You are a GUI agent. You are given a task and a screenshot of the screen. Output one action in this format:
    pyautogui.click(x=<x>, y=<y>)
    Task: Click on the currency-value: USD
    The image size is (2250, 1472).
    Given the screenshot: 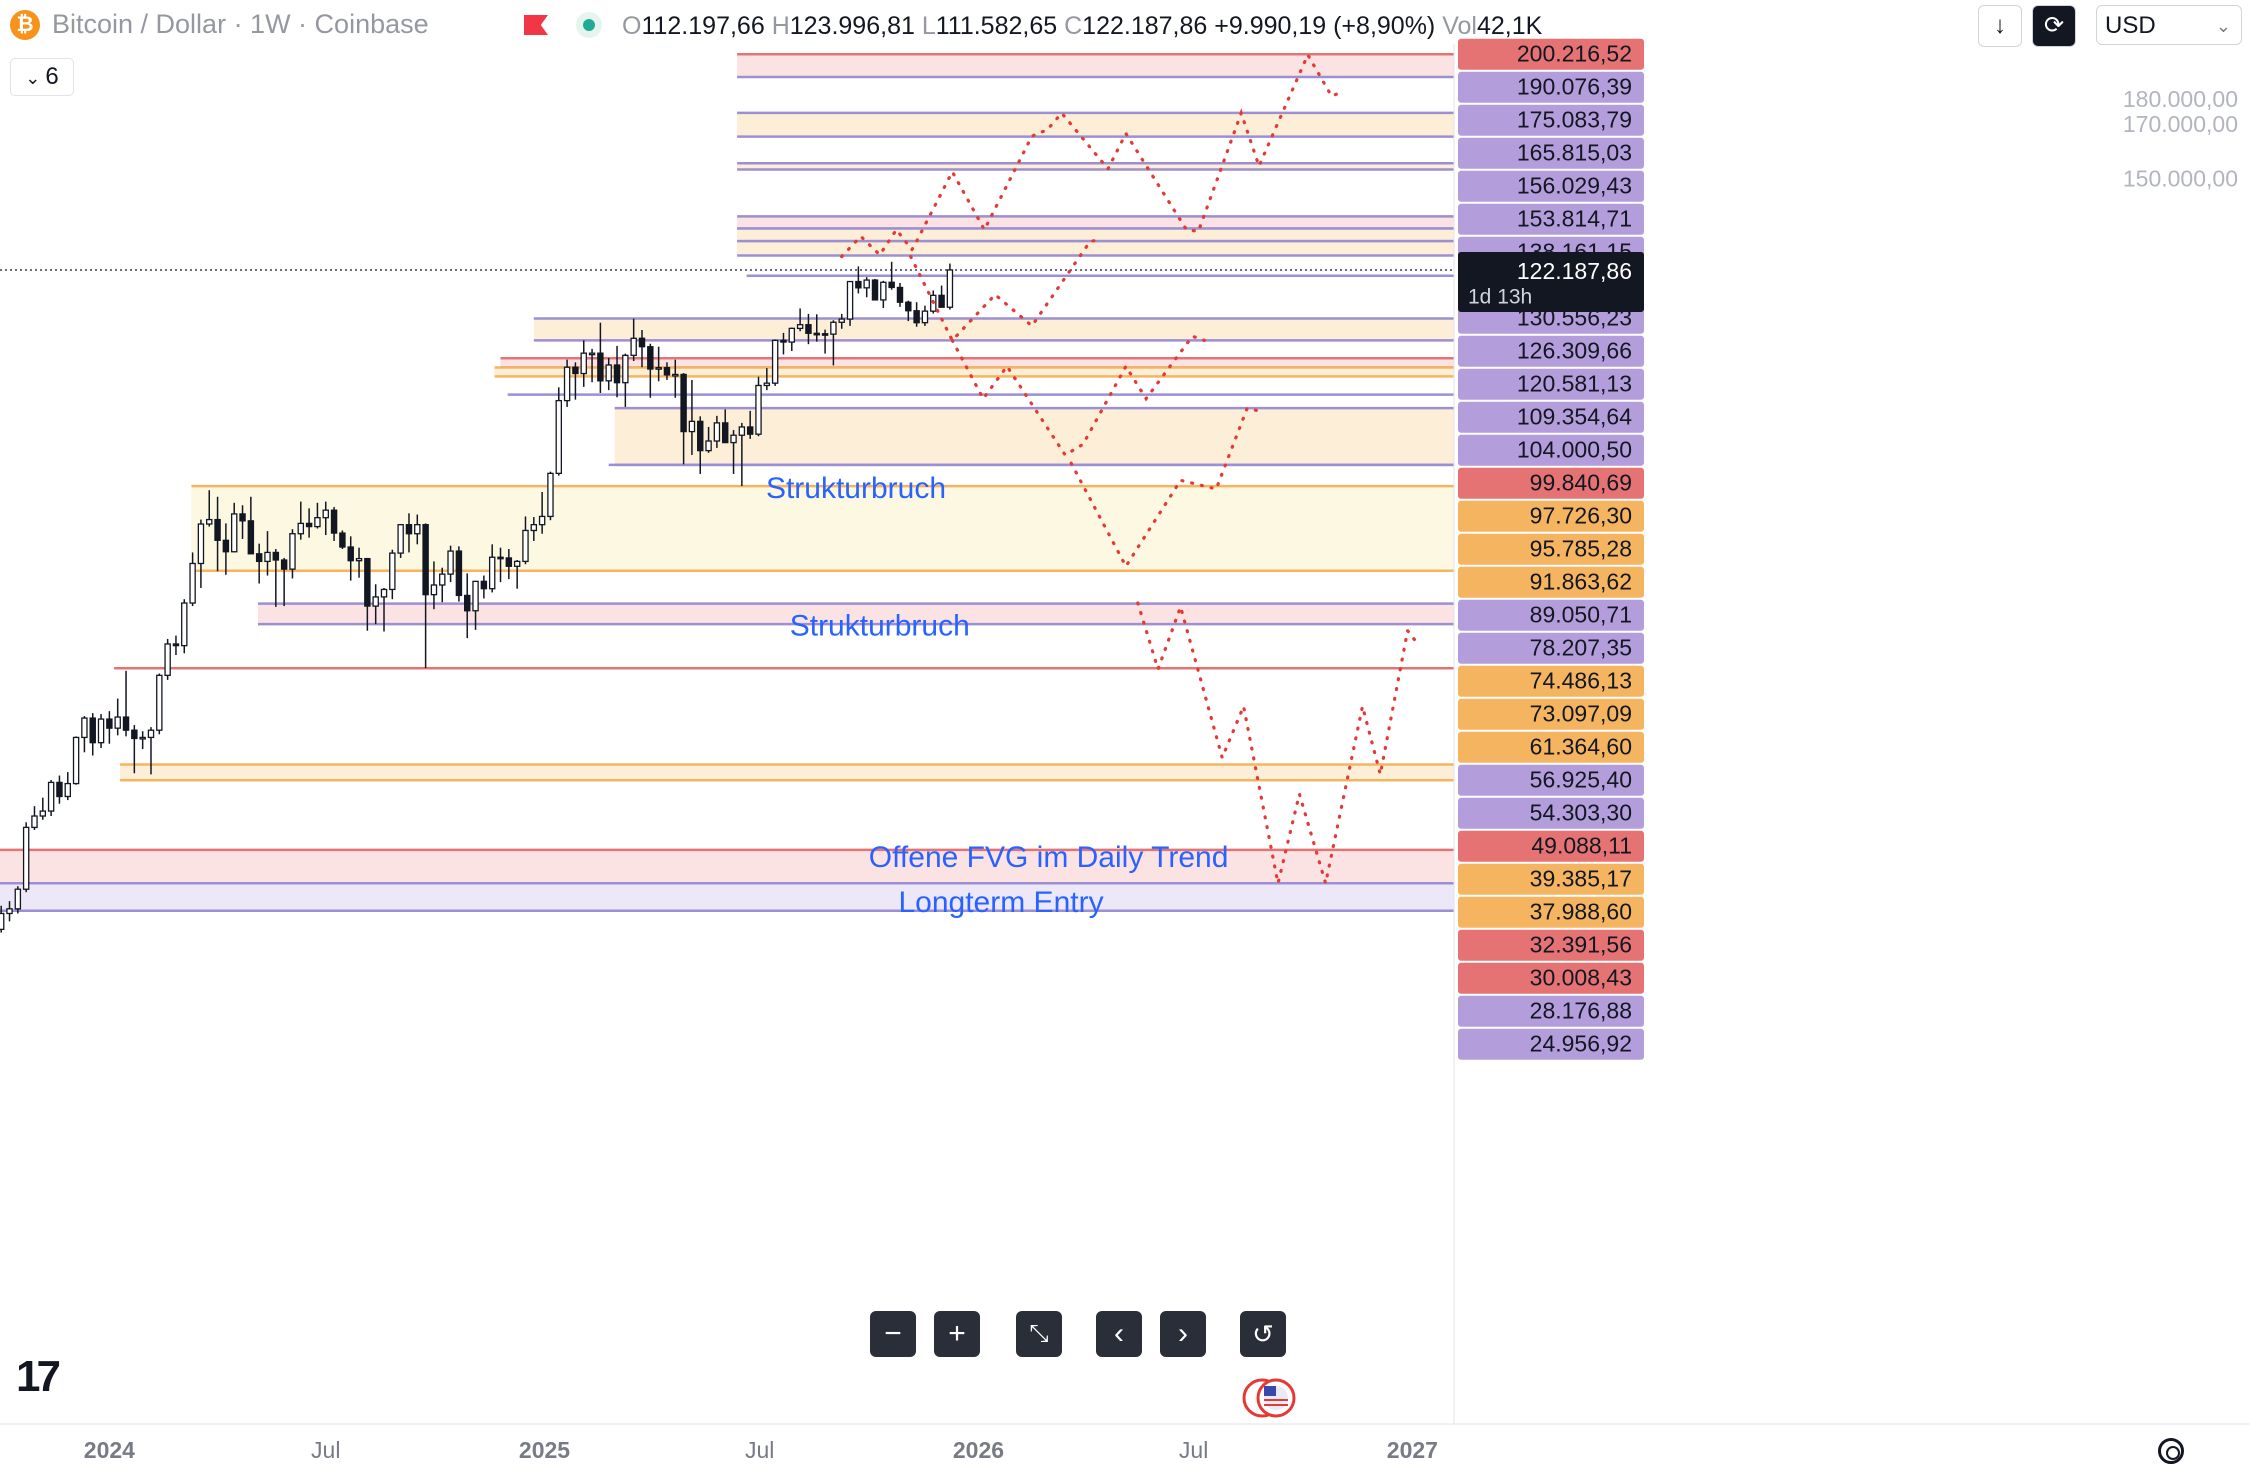 What is the action you would take?
    pyautogui.click(x=2130, y=25)
    